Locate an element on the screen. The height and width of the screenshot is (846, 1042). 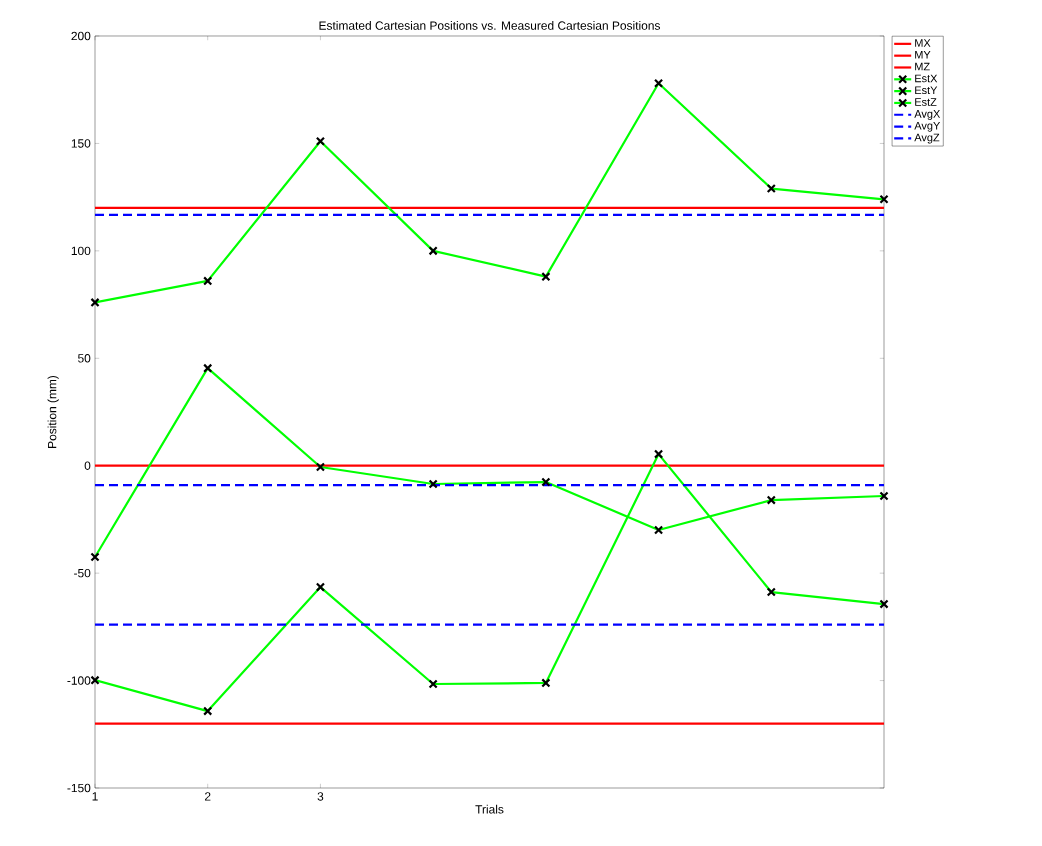
legend-label: EstY is located at coordinates (926, 90).